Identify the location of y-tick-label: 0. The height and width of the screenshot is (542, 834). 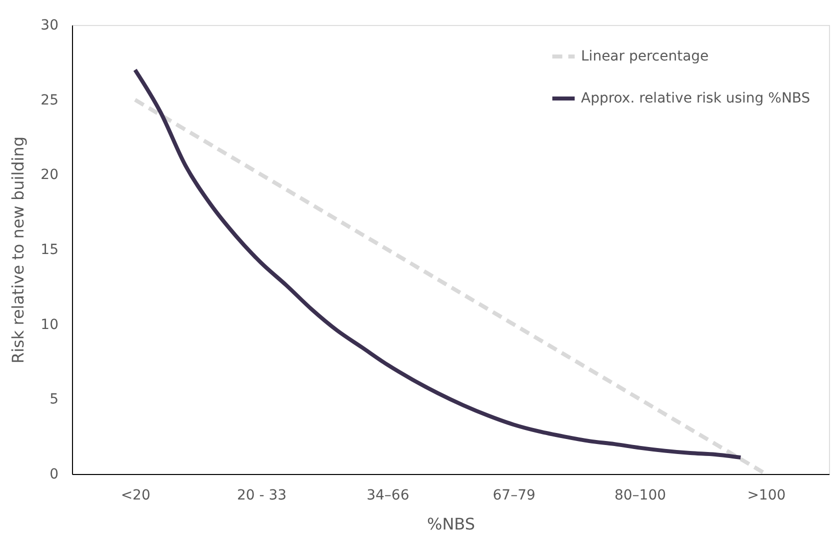
(54, 474).